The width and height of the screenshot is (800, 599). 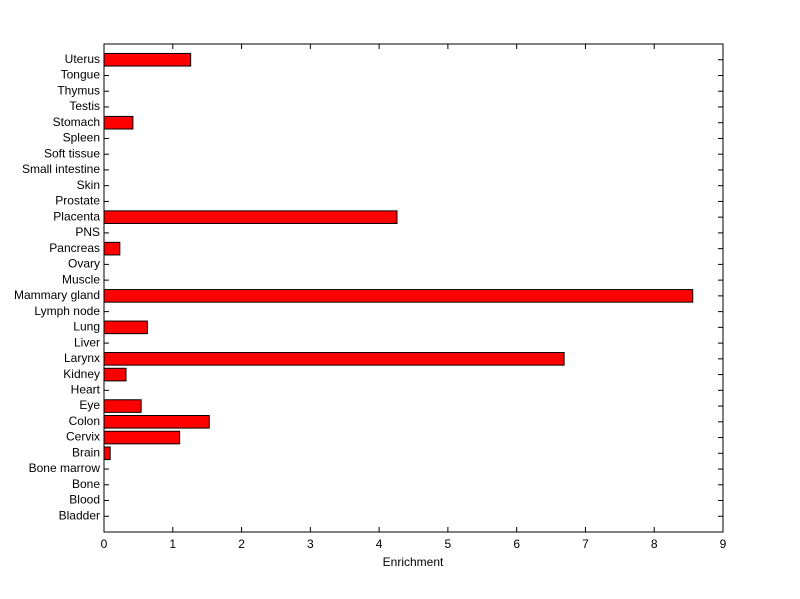 What do you see at coordinates (585, 544) in the screenshot?
I see `x-tick-label: 7` at bounding box center [585, 544].